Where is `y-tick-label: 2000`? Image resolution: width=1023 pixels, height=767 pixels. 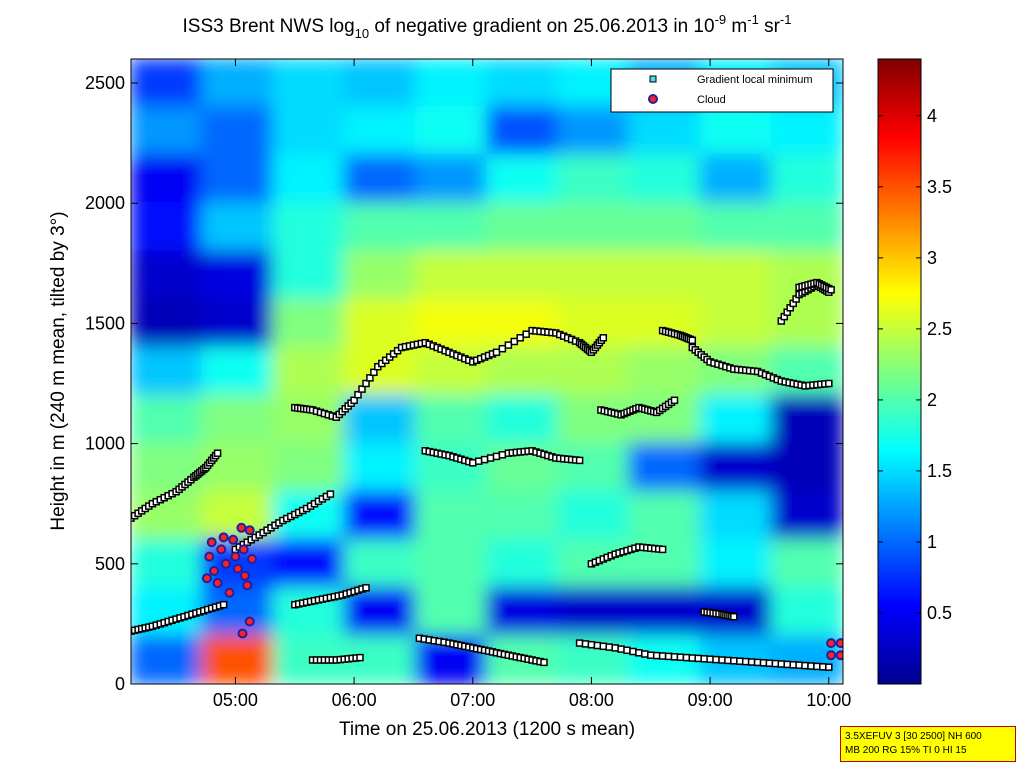
y-tick-label: 2000 is located at coordinates (105, 203).